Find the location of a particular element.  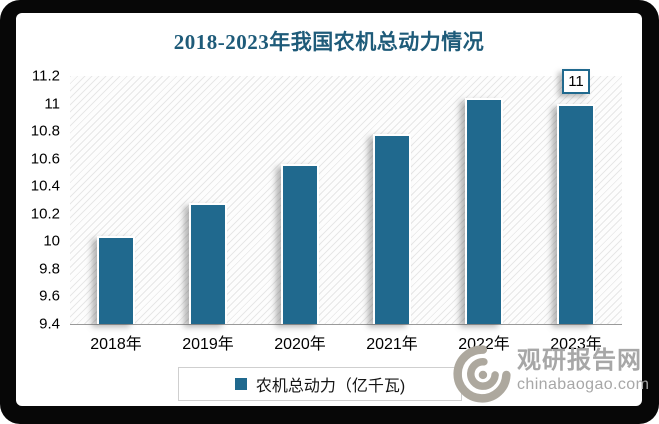

x-tick-label-2023年: 2023年 is located at coordinates (576, 344).